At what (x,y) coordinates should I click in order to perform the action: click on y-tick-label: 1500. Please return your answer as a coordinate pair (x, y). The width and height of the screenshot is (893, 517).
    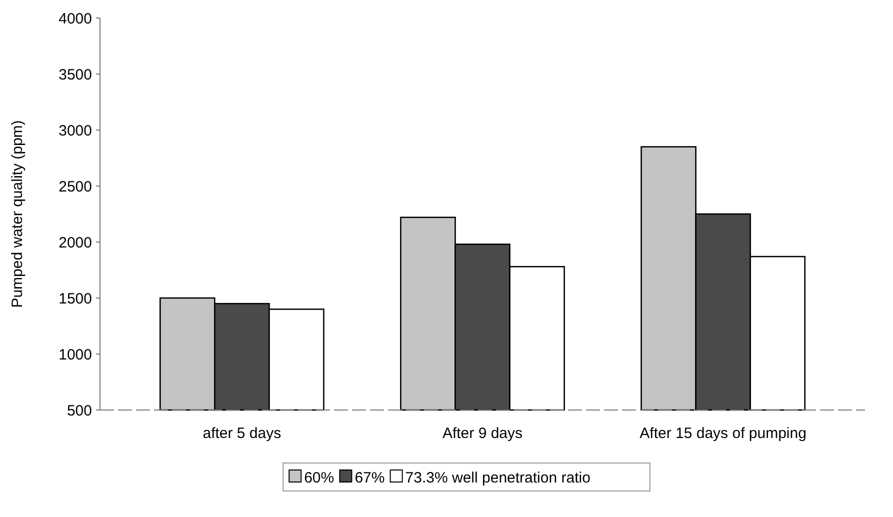
    Looking at the image, I should click on (75, 299).